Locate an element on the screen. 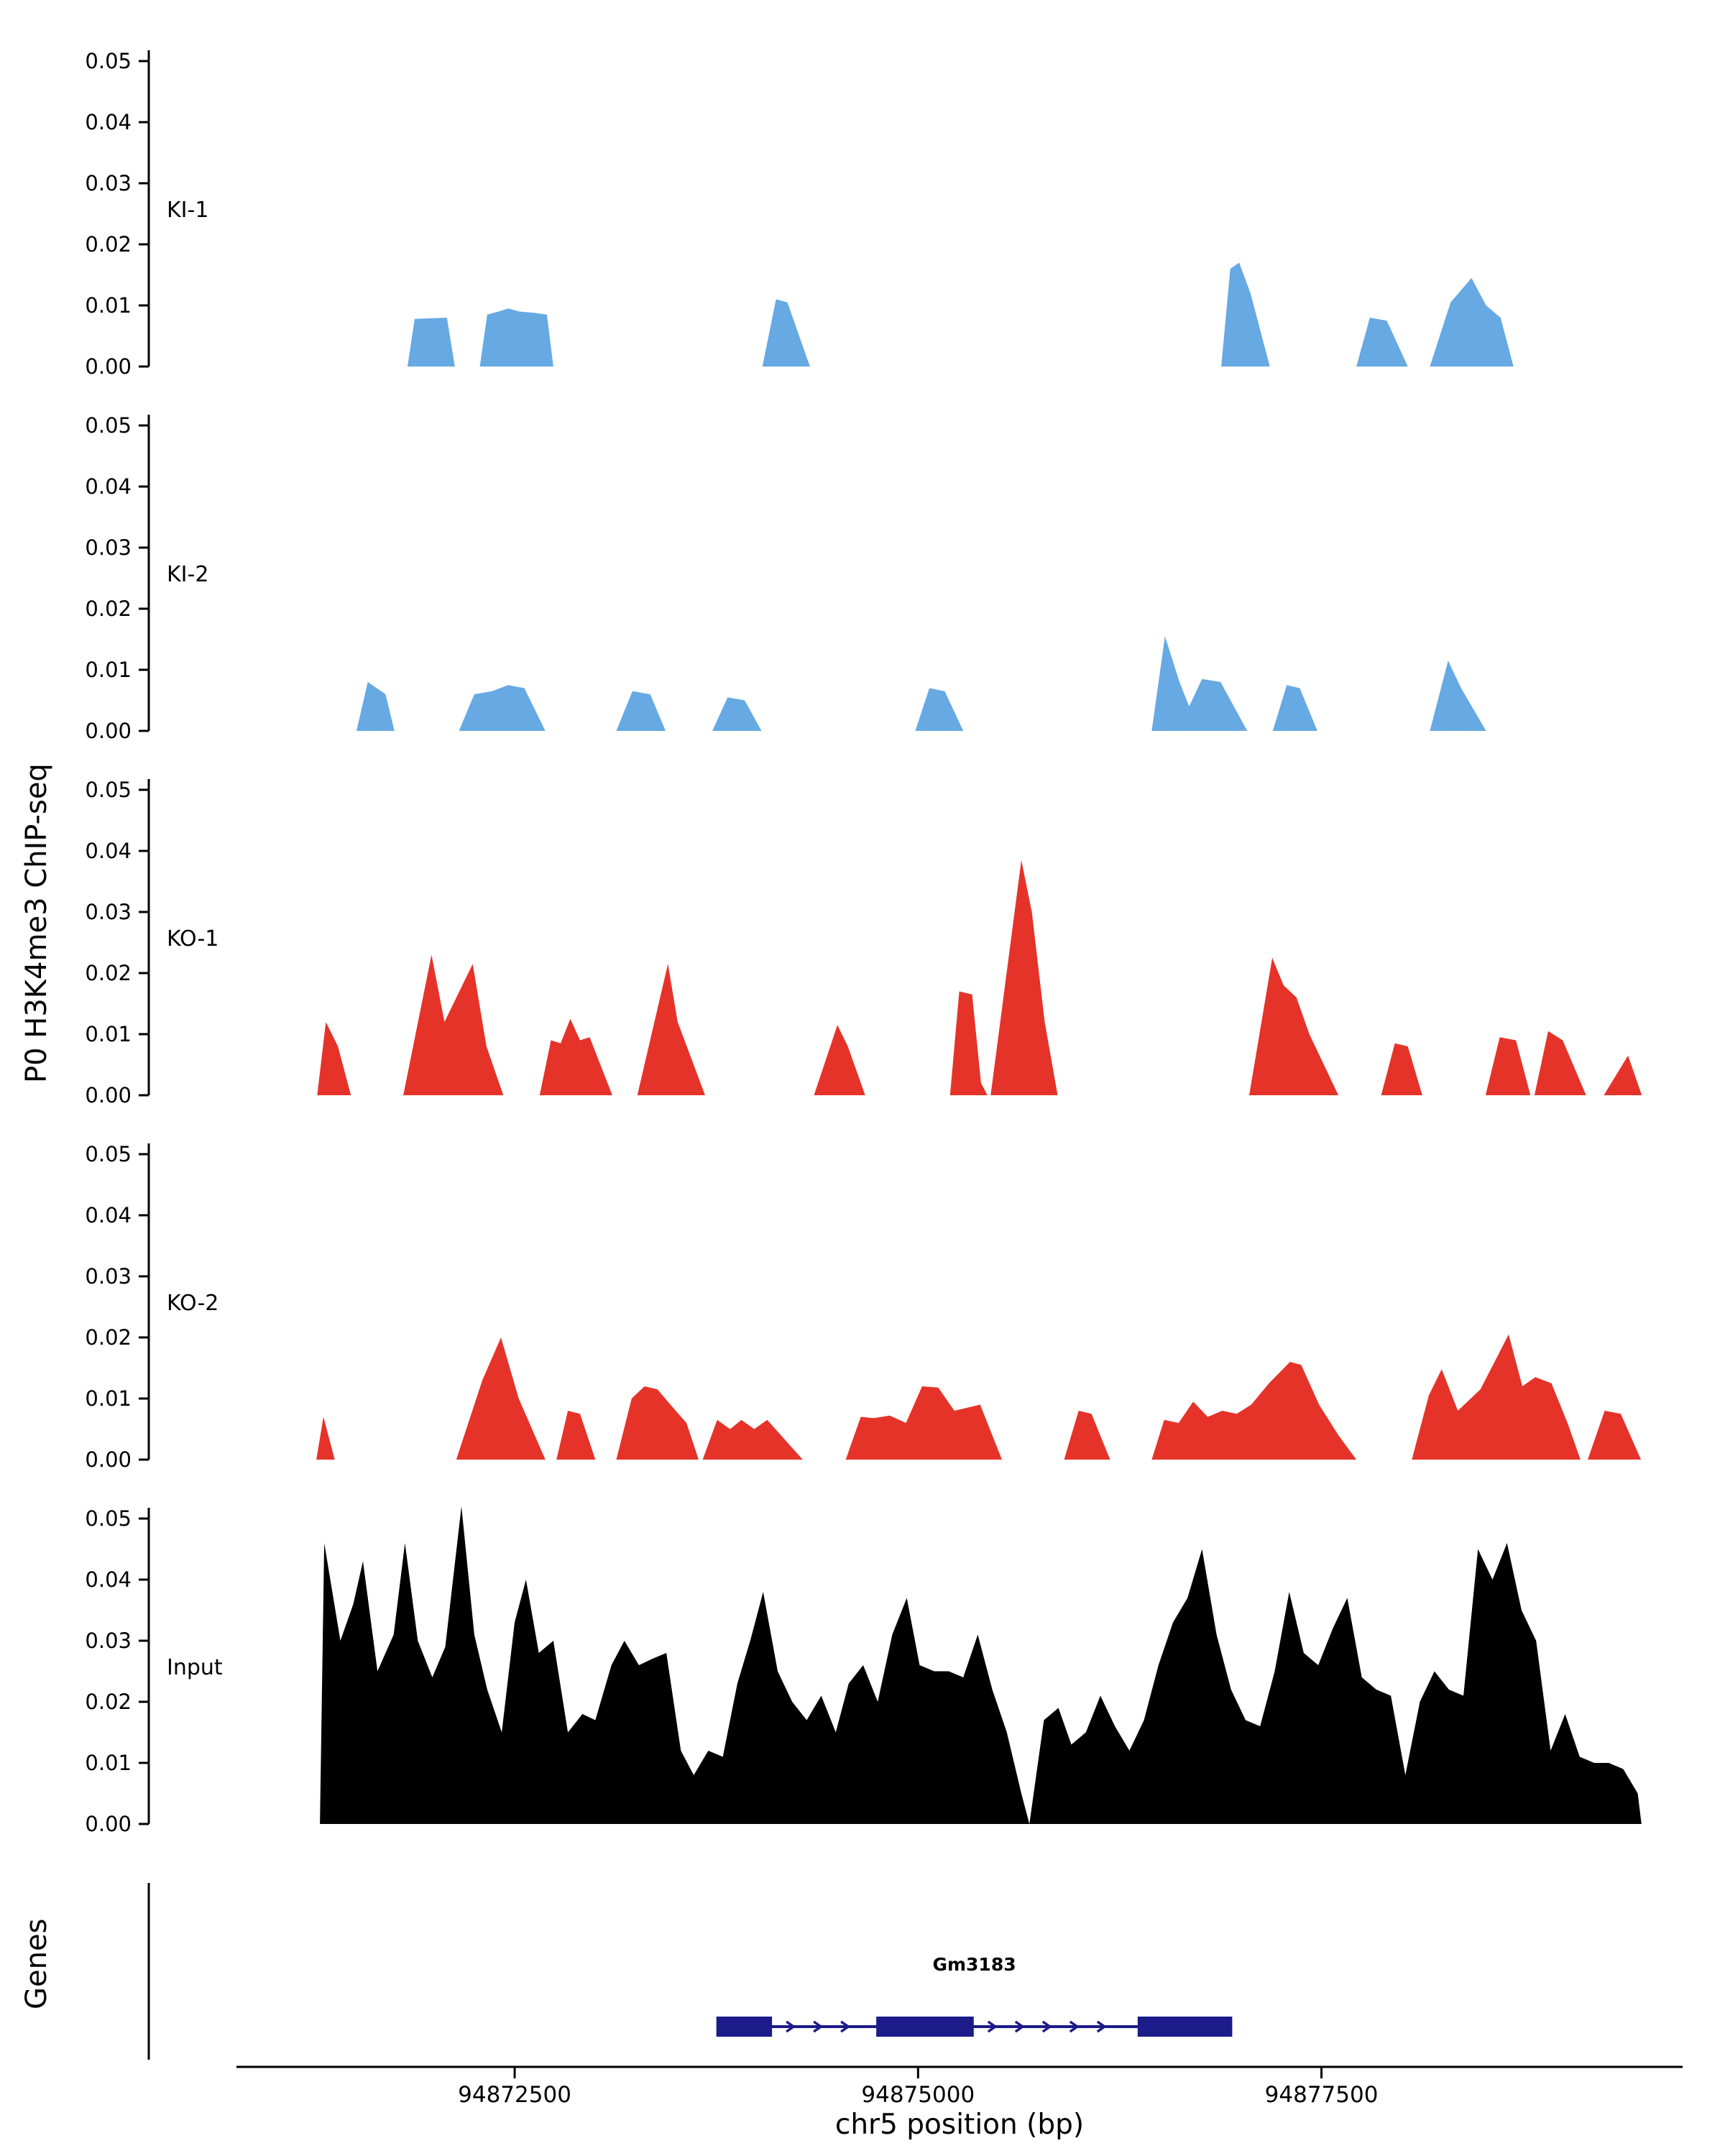 The height and width of the screenshot is (2156, 1725). track-label-ki-2: KI-2 is located at coordinates (187, 575).